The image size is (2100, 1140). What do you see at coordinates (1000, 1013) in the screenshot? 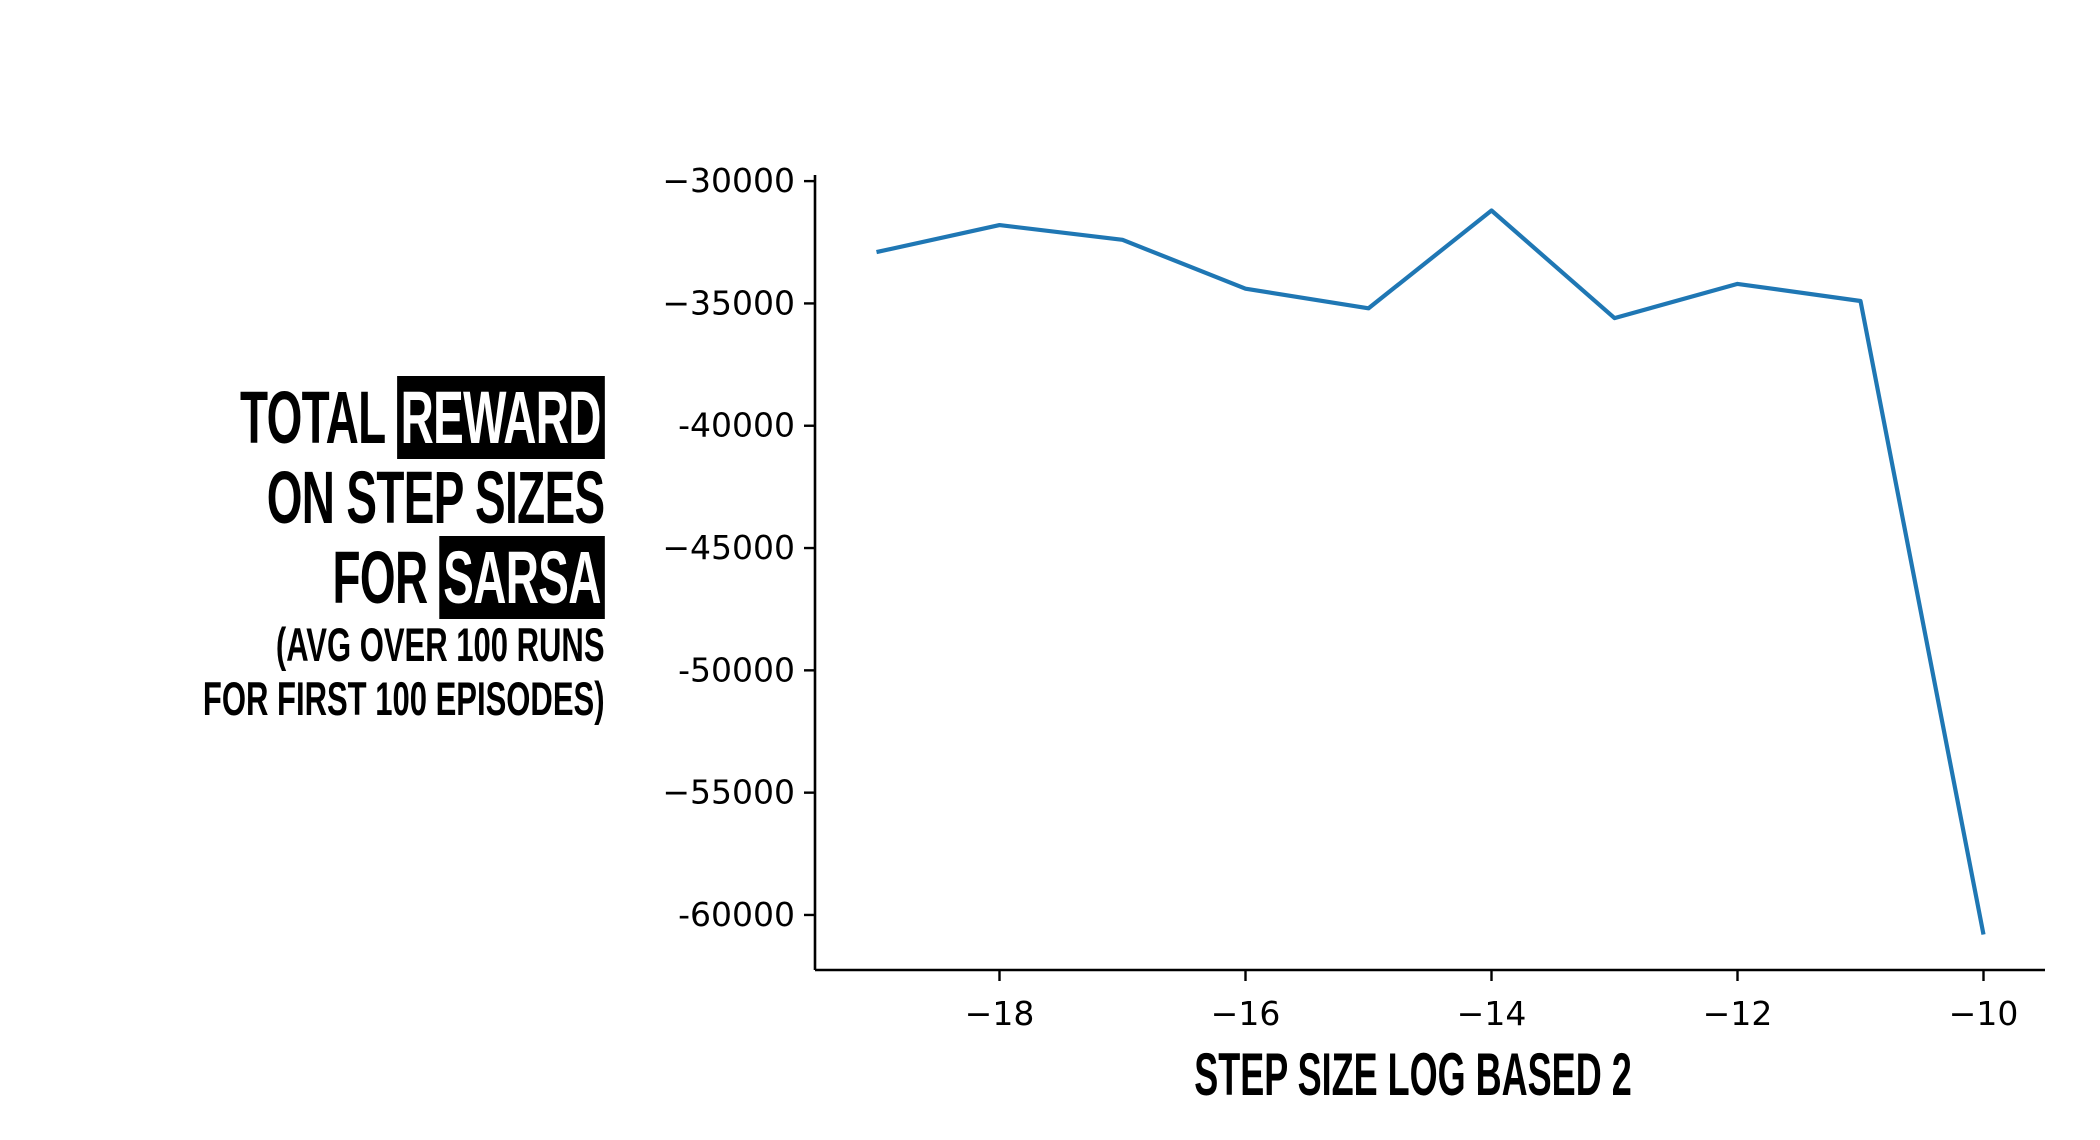
I see `x-tick-label: −18` at bounding box center [1000, 1013].